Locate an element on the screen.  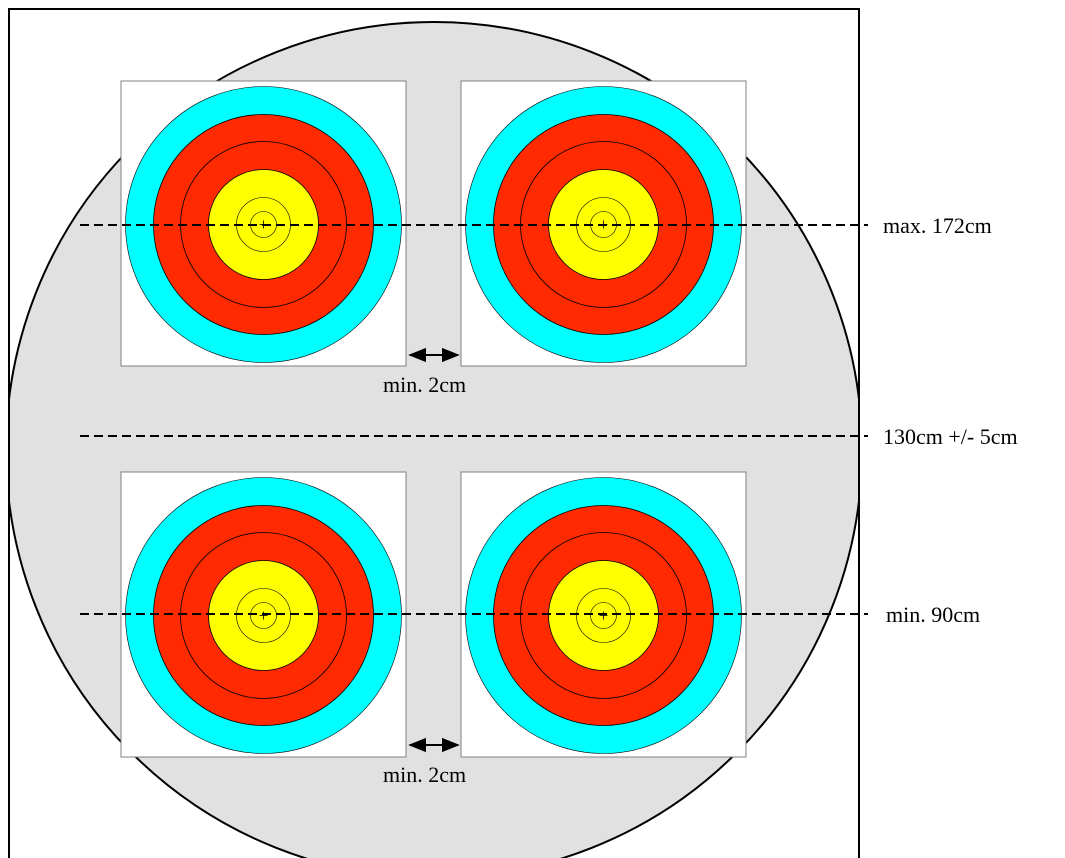
target-face-top-left is located at coordinates (263, 223).